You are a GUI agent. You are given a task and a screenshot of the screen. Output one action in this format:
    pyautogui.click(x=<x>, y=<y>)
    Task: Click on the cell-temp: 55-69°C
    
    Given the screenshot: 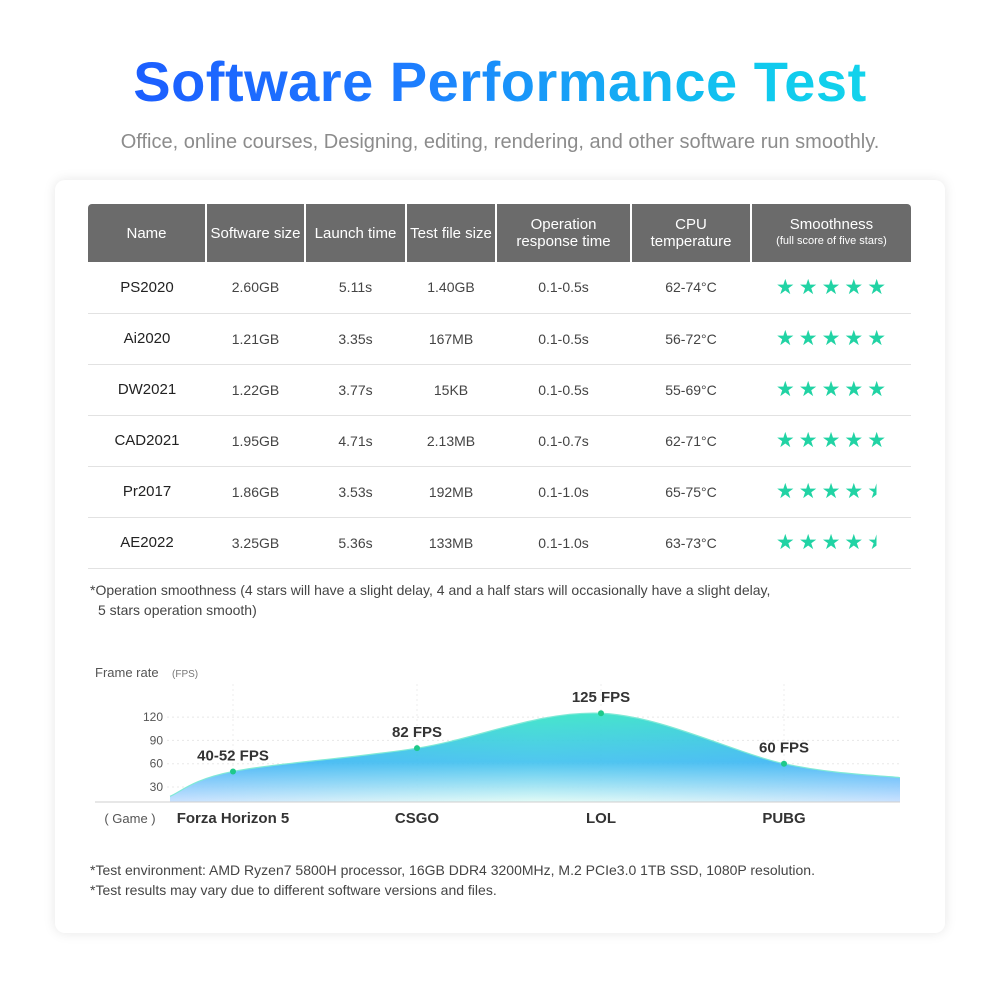 What is the action you would take?
    pyautogui.click(x=691, y=390)
    